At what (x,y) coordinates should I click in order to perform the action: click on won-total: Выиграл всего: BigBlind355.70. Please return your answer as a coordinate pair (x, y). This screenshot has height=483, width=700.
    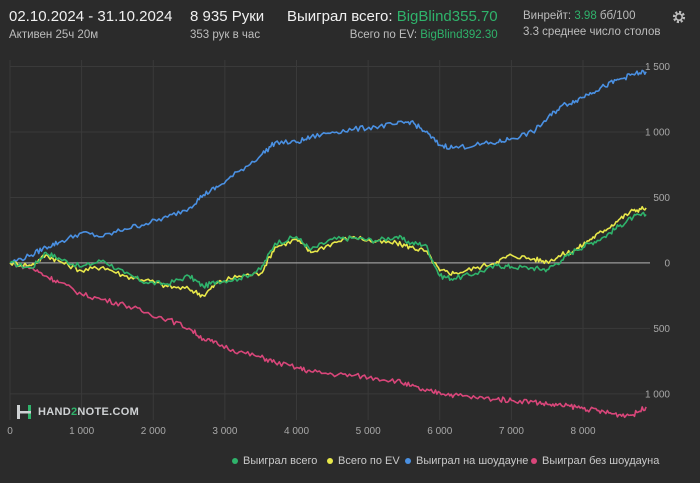
    Looking at the image, I should click on (392, 16).